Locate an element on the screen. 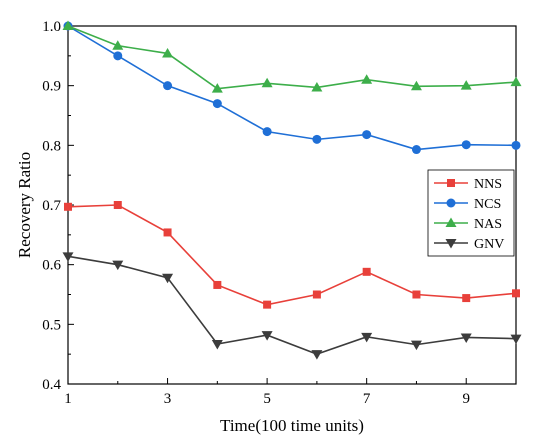 The height and width of the screenshot is (441, 550). y-tick-label: 0.7 is located at coordinates (51, 206).